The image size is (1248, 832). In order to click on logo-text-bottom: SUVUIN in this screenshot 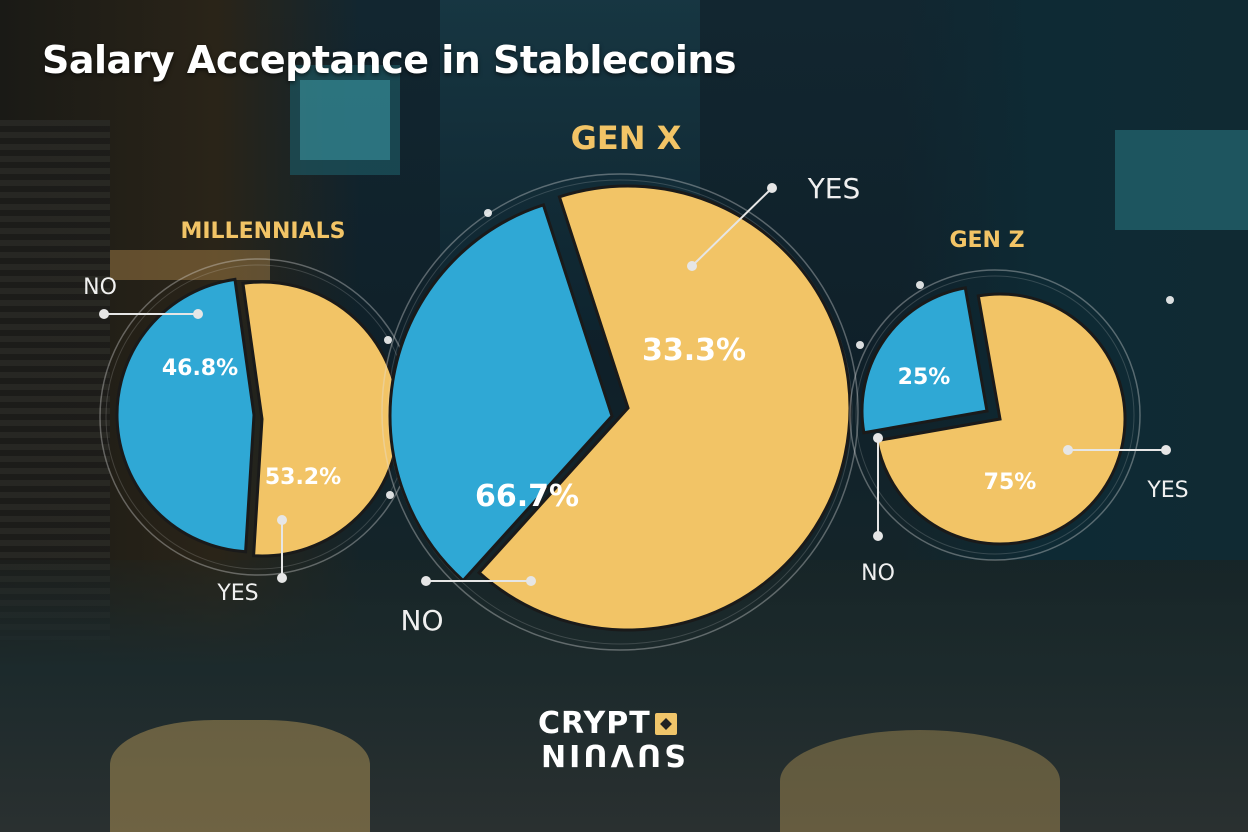, I will do `click(612, 754)`.